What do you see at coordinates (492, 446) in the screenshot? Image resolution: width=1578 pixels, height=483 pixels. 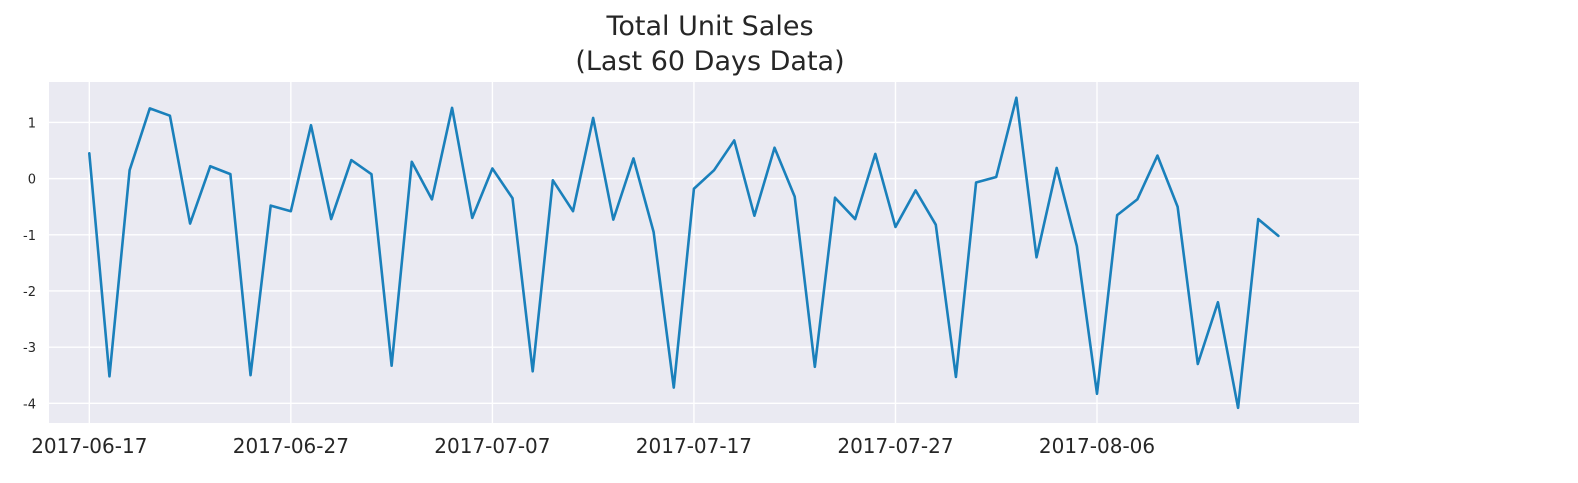 I see `x-tick-label: 2017-07-07` at bounding box center [492, 446].